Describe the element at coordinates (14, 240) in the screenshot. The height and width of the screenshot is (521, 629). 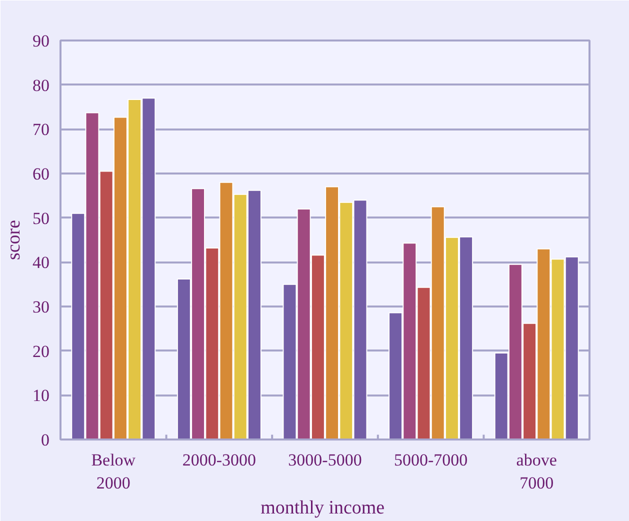
I see `y-axis-title: score` at that location.